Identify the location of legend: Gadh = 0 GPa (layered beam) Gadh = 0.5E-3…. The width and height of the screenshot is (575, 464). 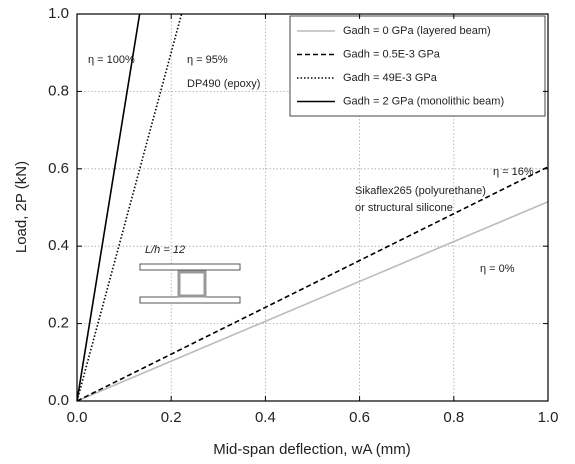
(417, 66).